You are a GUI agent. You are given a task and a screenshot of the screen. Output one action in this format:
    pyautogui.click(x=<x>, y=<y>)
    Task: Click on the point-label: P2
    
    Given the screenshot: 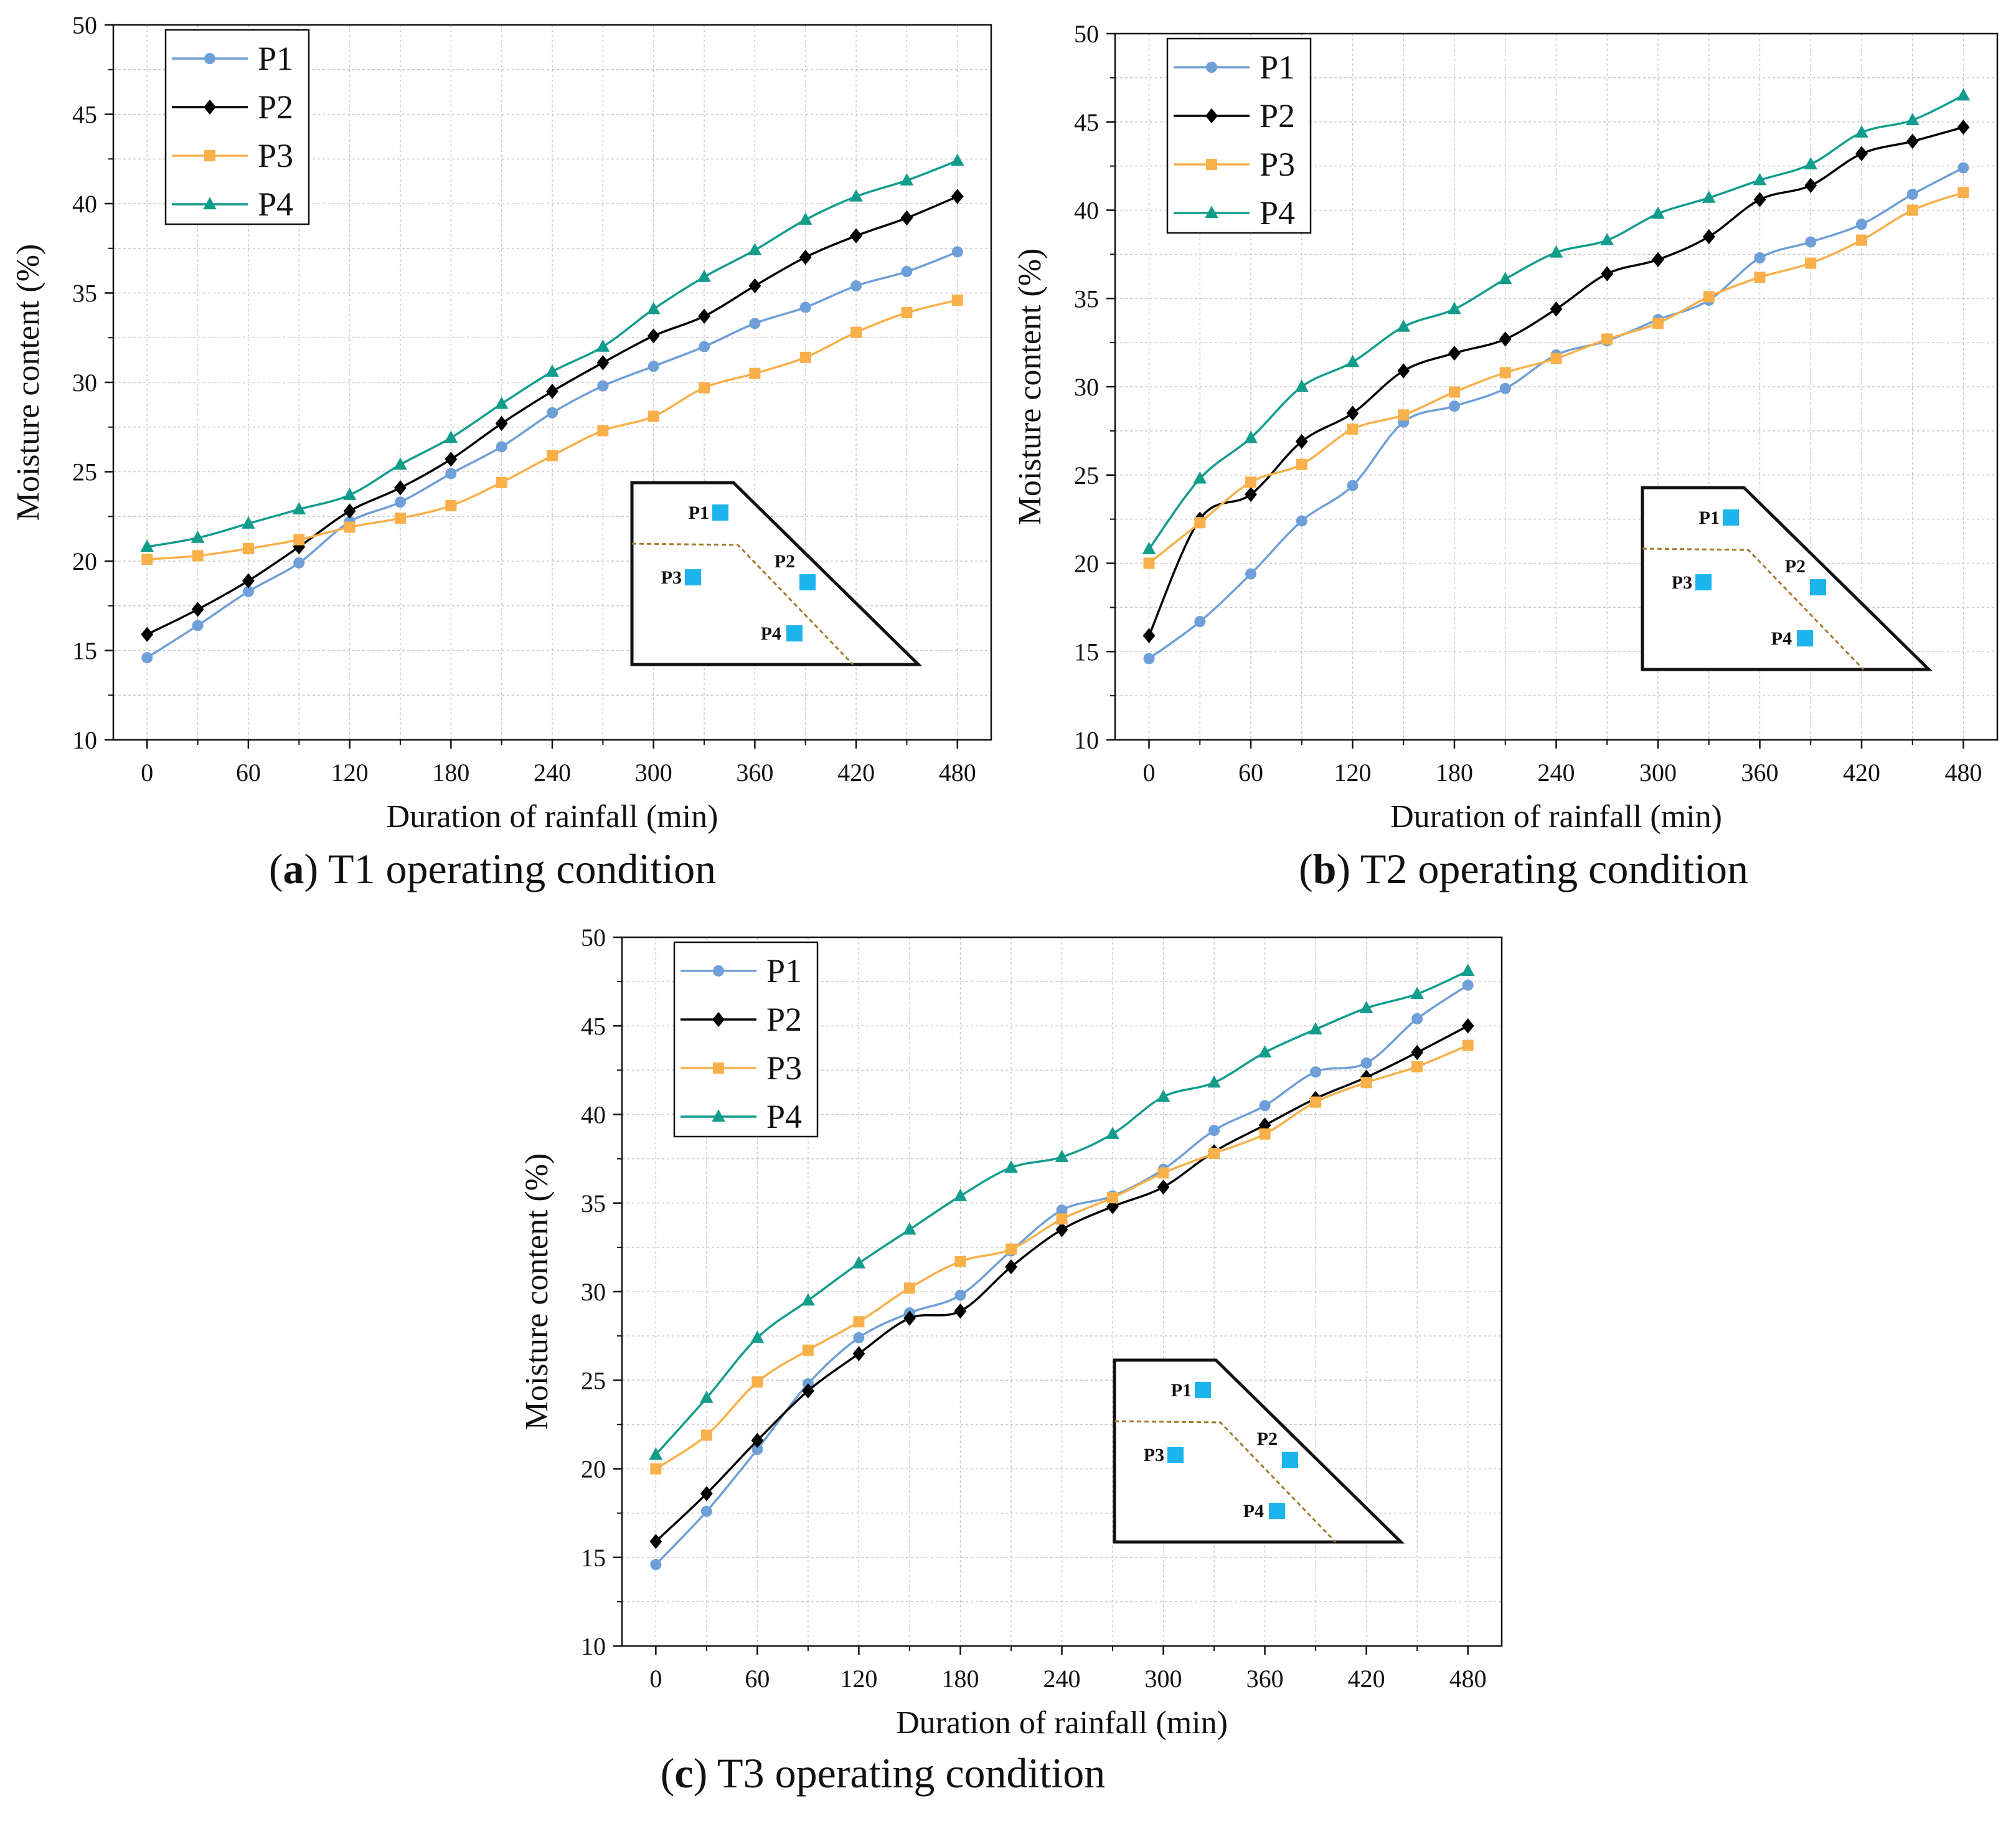 What is the action you would take?
    pyautogui.click(x=1795, y=566)
    